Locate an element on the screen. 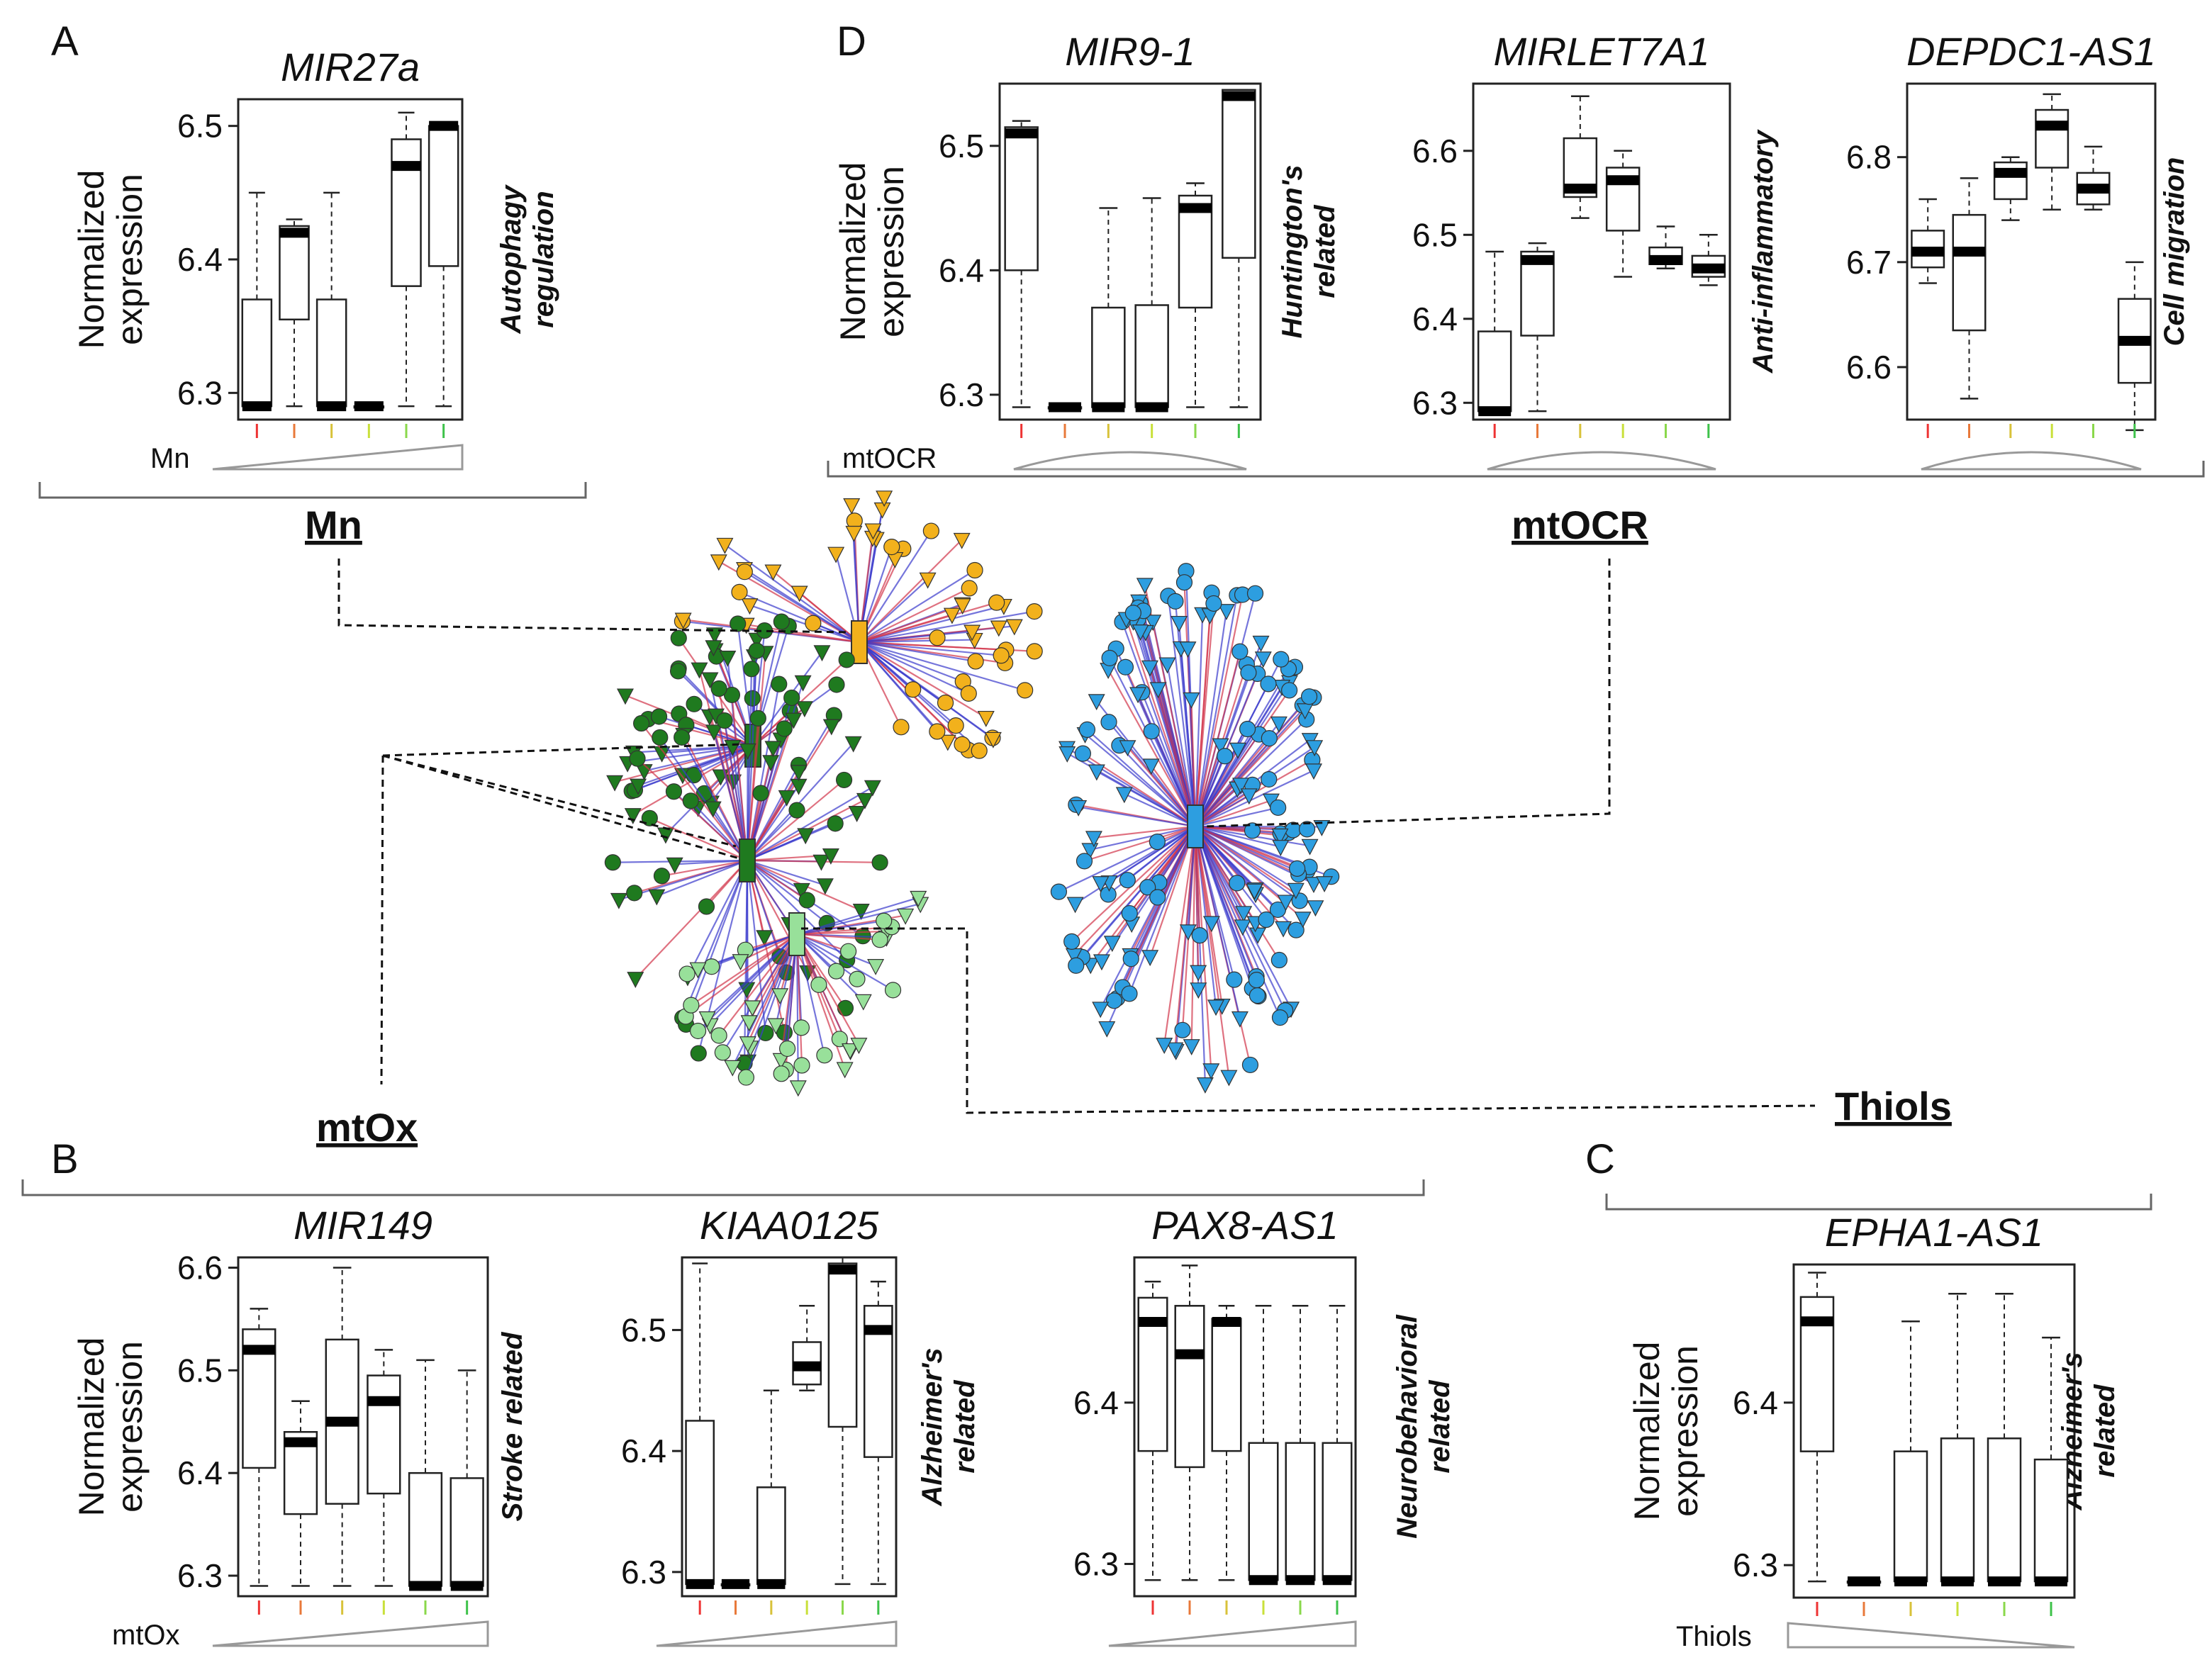 This screenshot has height=1660, width=2212. chart-title: MIR27a is located at coordinates (350, 67).